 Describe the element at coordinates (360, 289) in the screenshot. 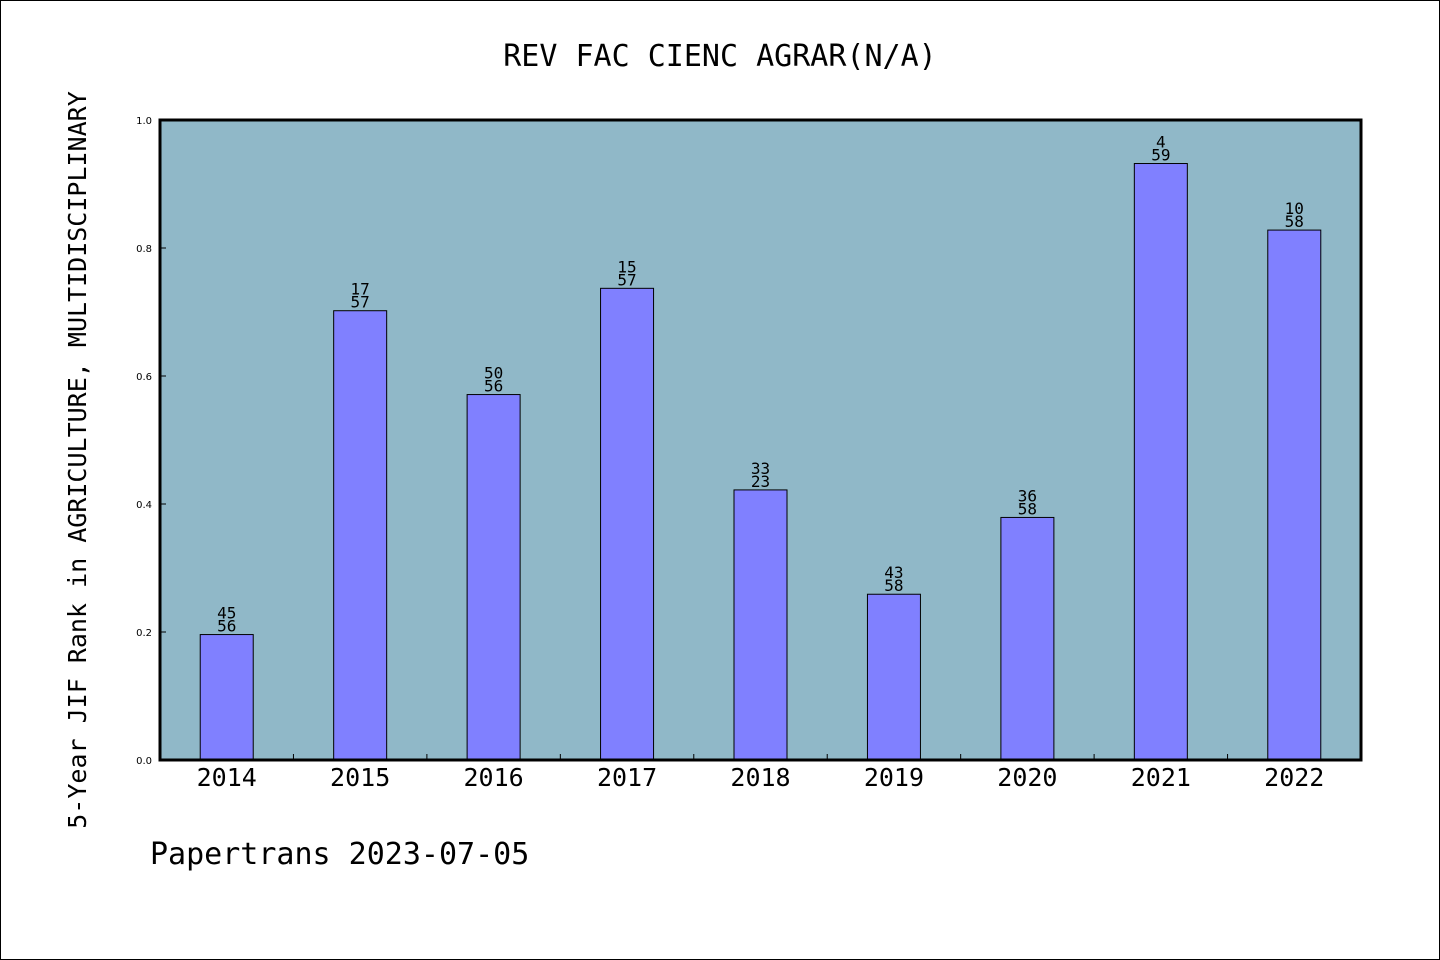

I see `bar-label-rank: 17` at that location.